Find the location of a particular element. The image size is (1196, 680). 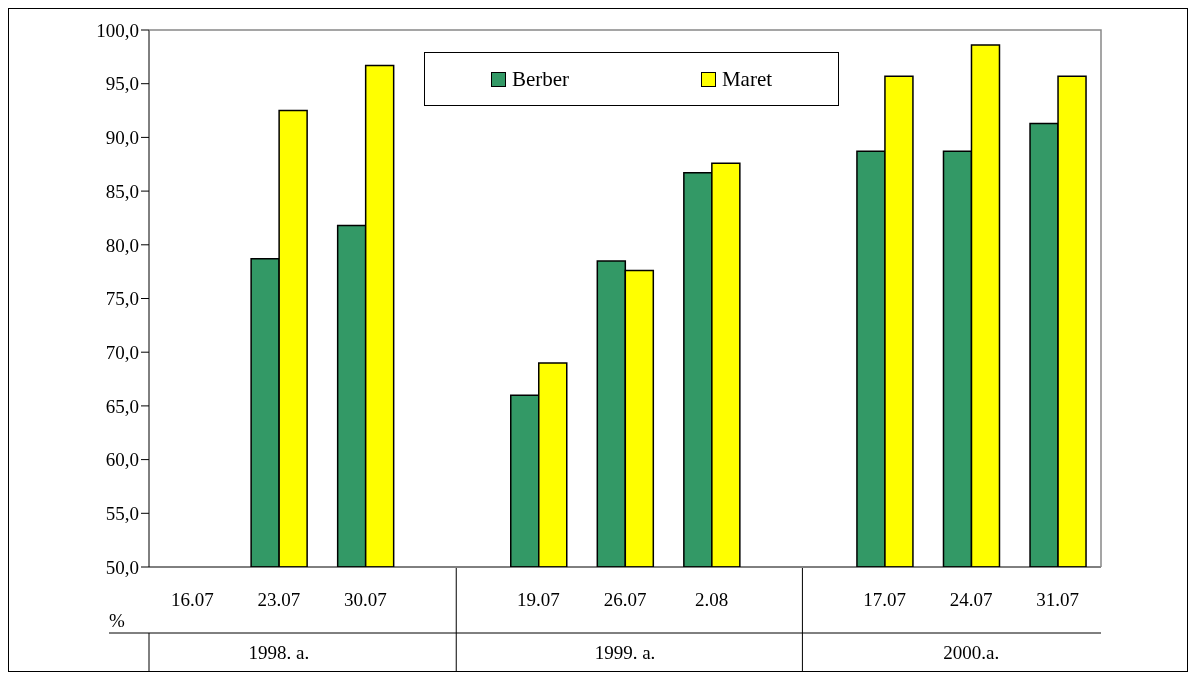

x-tick-label: 23.07 is located at coordinates (279, 600).